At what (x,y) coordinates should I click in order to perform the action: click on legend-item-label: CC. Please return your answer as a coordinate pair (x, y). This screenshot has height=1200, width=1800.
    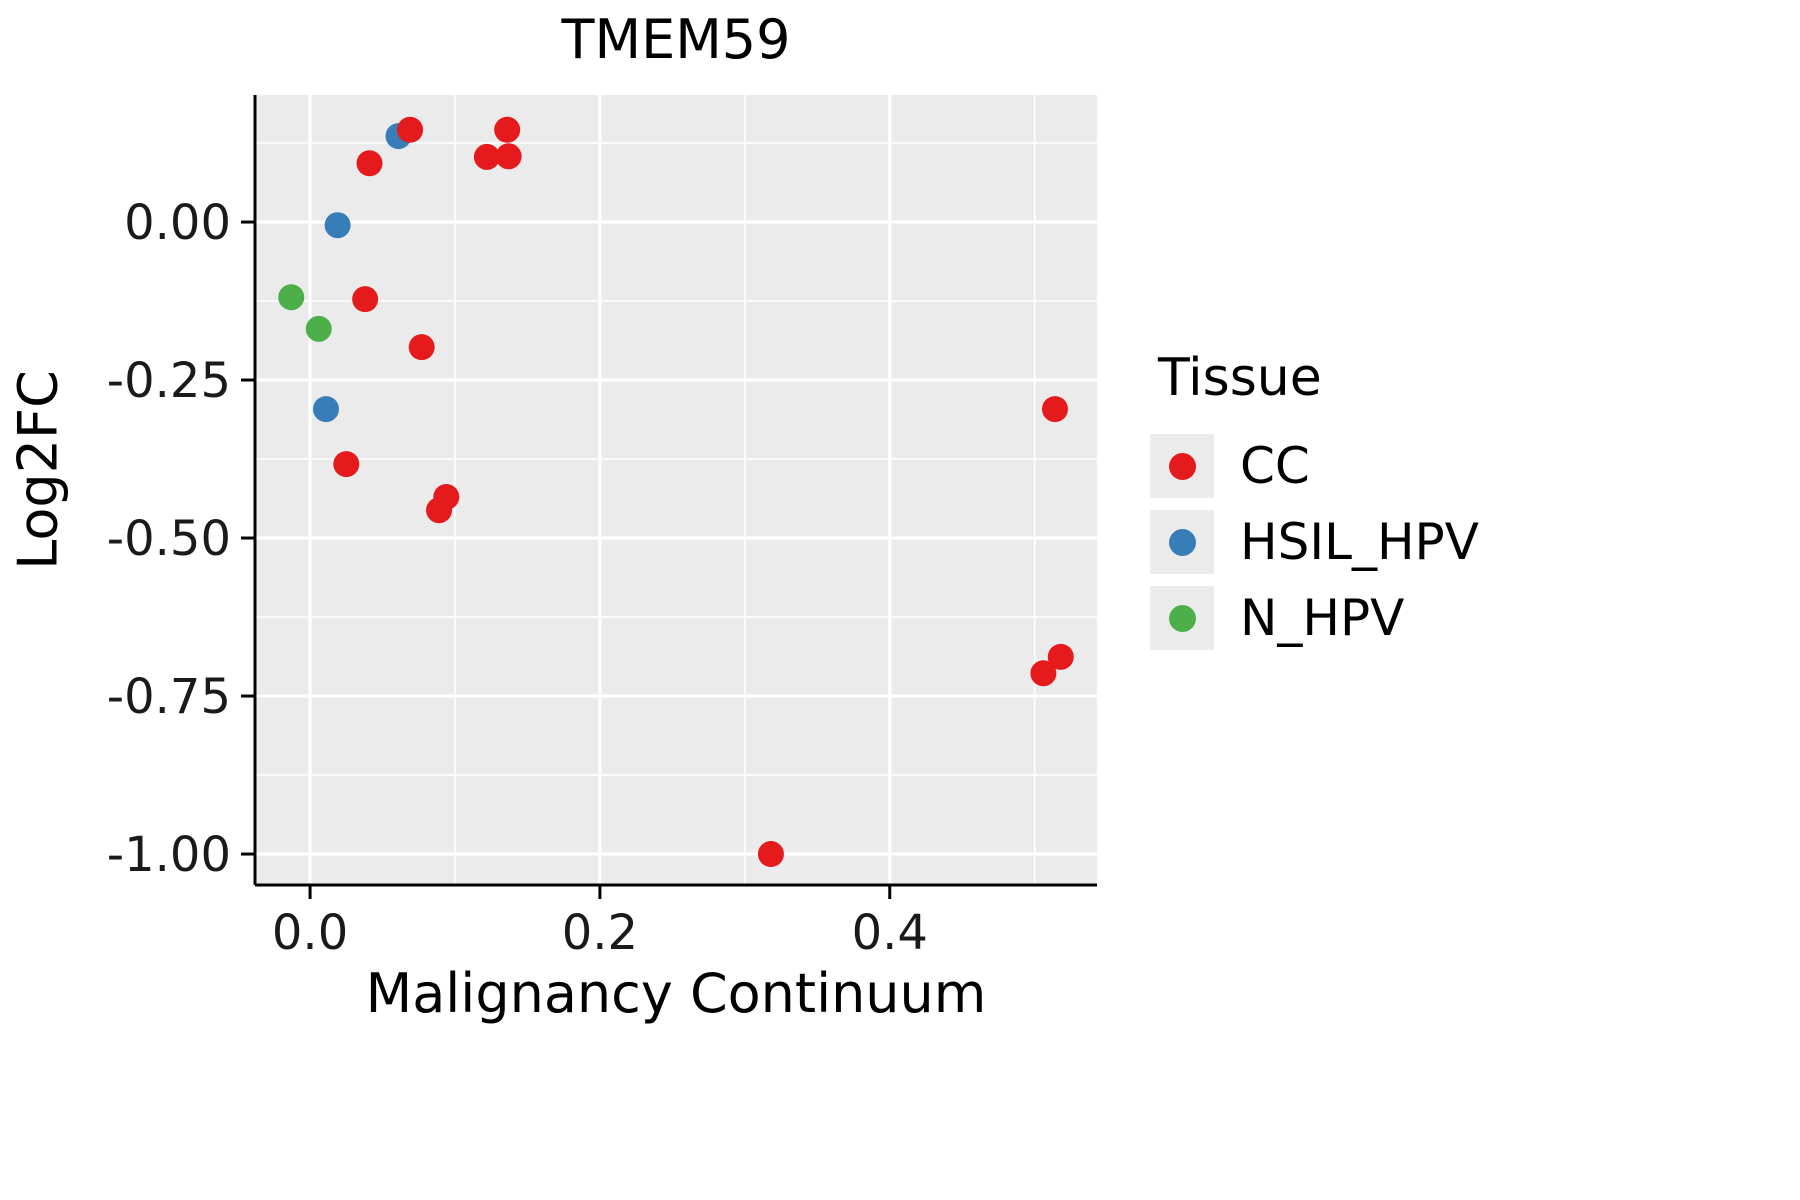
    Looking at the image, I should click on (1275, 466).